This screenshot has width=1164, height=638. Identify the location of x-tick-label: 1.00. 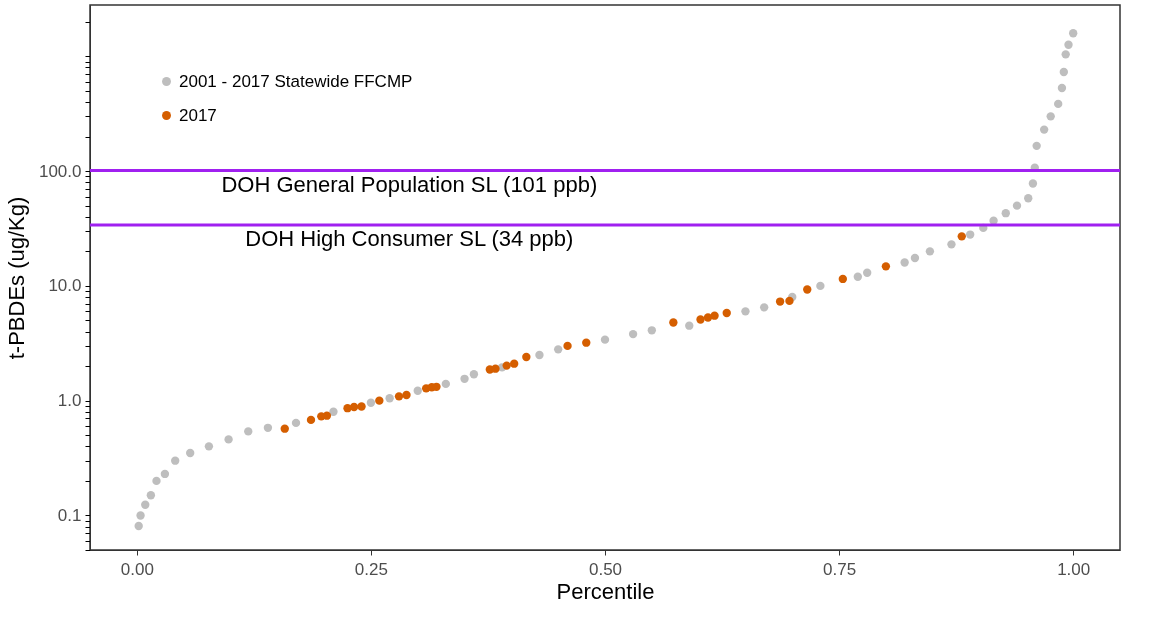
(1074, 569).